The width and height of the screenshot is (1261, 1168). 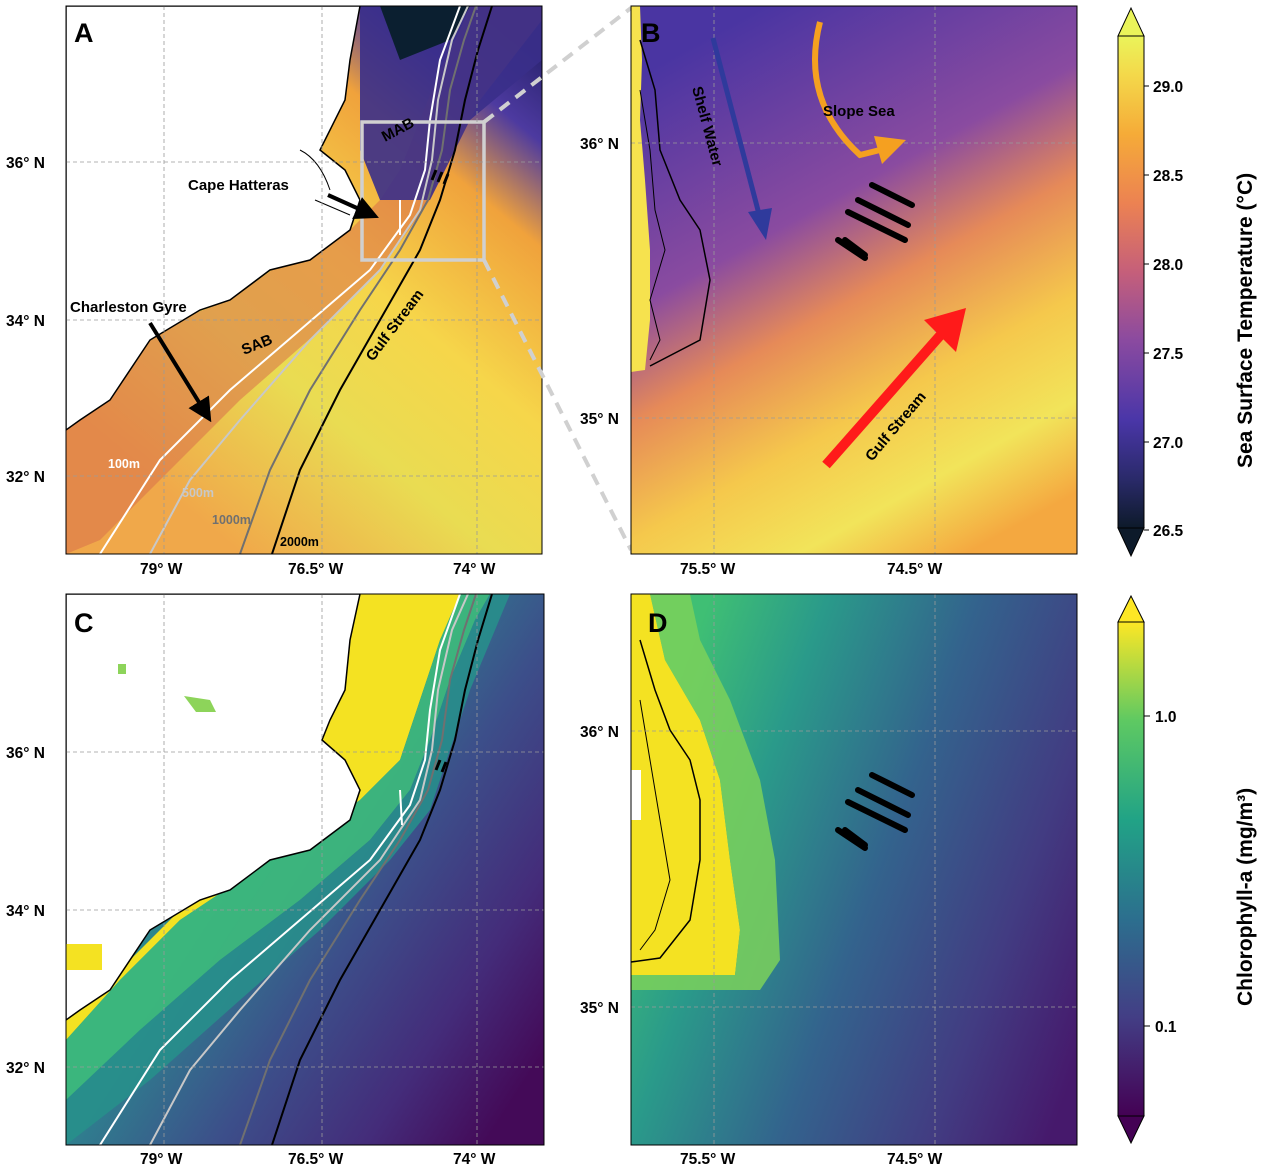 I want to click on colorbar-sst, so click(x=1133, y=282).